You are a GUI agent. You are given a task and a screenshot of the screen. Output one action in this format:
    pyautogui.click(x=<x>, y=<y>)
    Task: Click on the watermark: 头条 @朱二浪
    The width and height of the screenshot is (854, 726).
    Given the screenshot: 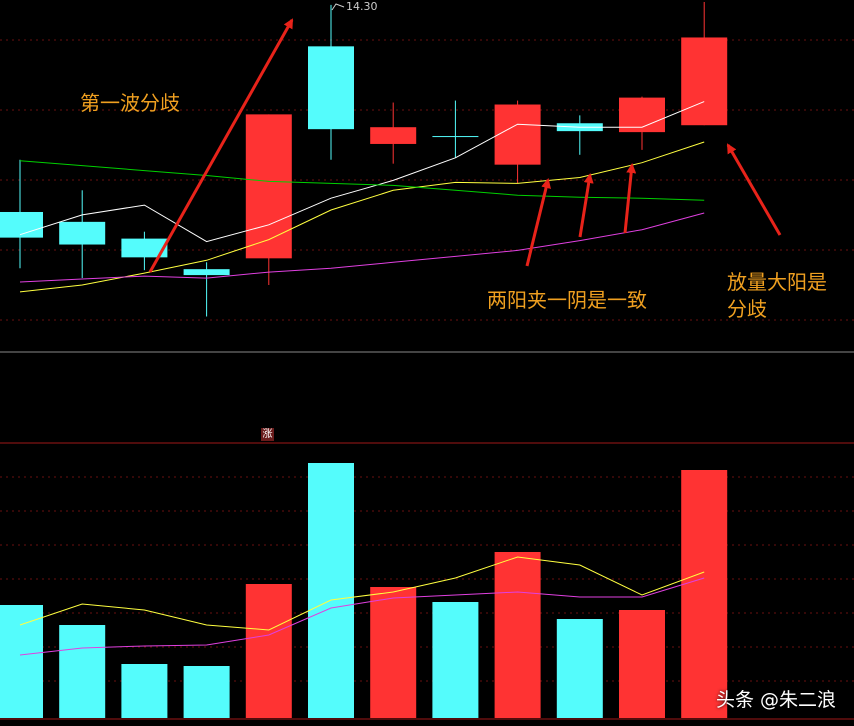 What is the action you would take?
    pyautogui.click(x=775, y=700)
    